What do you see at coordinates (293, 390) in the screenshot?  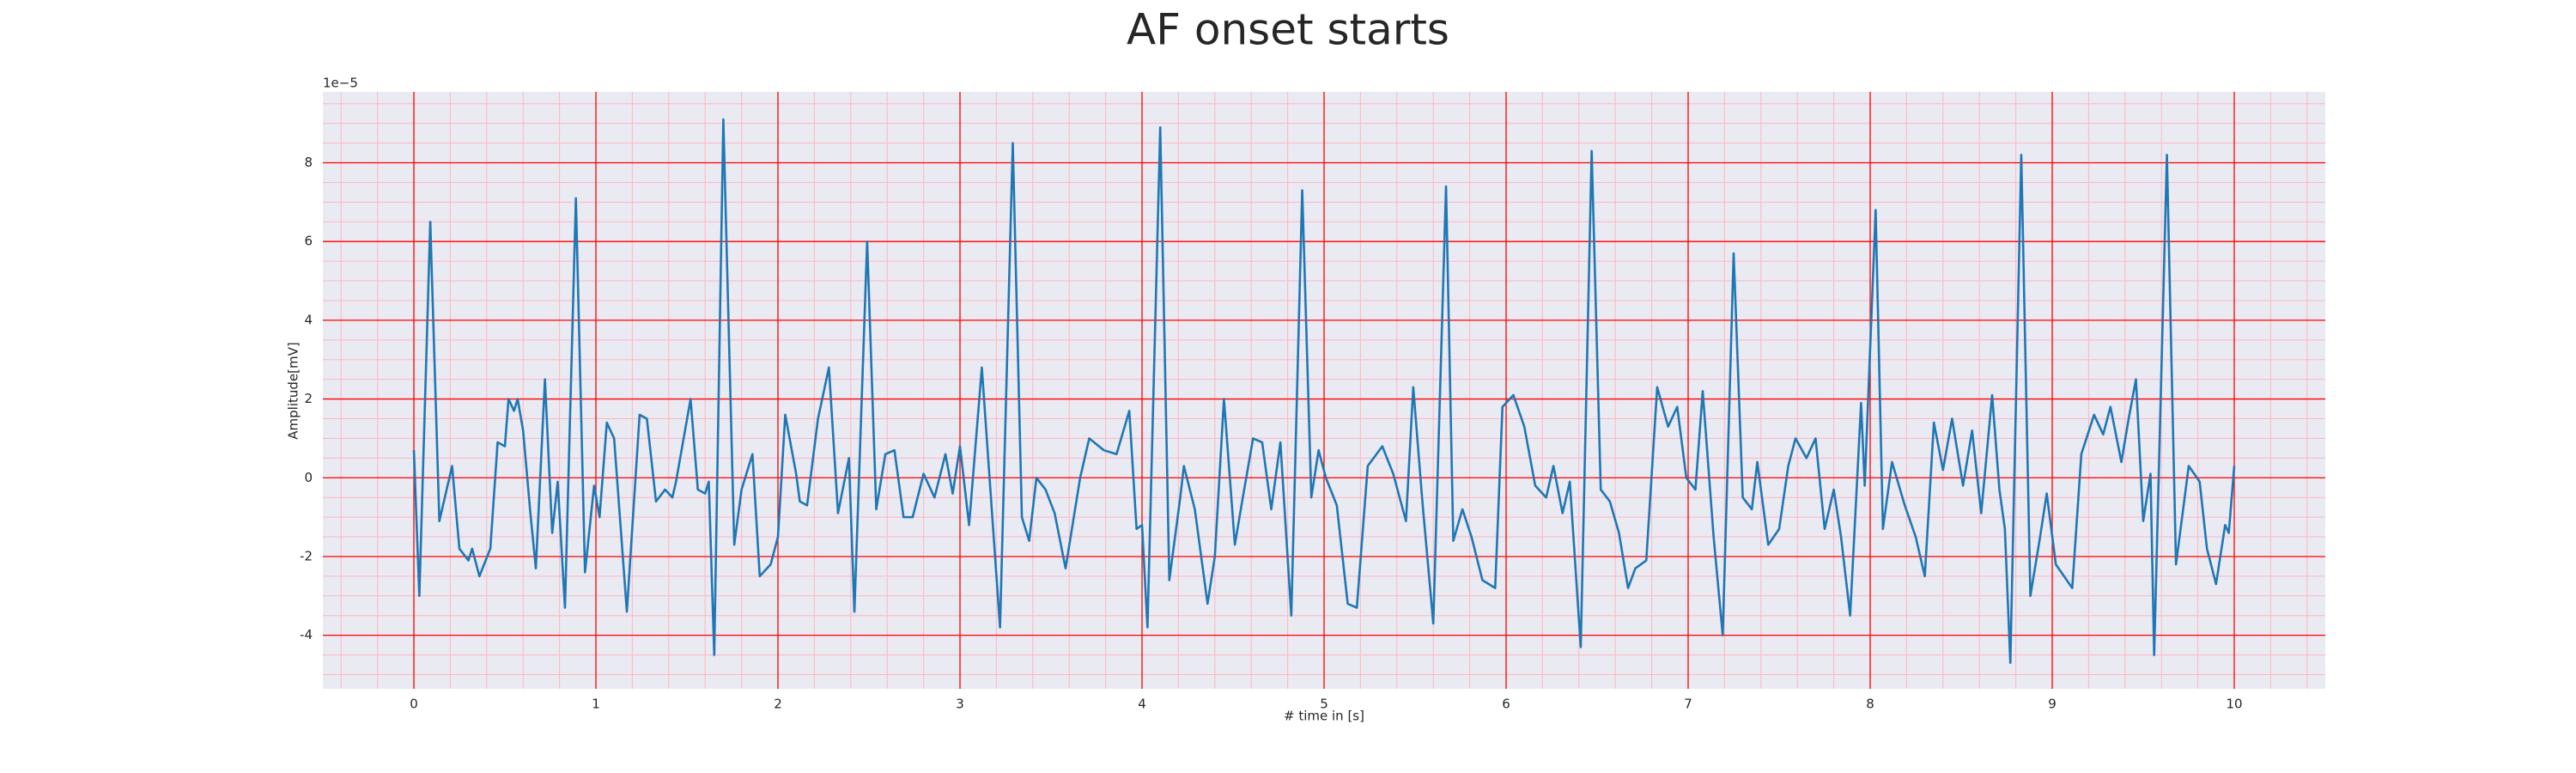 I see `y-axis-label: Amplitude[mV]` at bounding box center [293, 390].